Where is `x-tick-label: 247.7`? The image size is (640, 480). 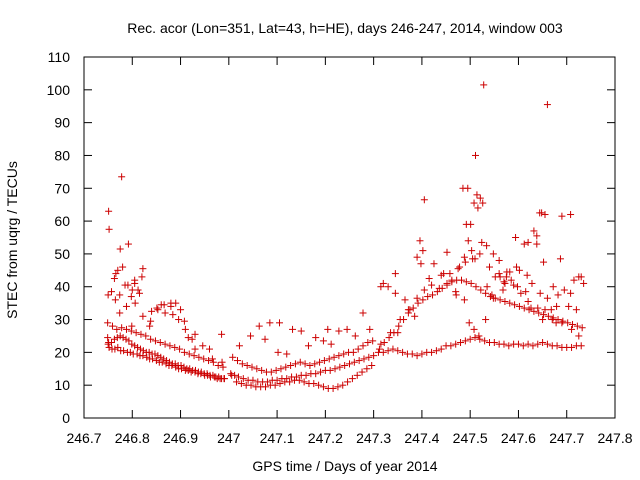
x-tick-label: 247.7 is located at coordinates (566, 438).